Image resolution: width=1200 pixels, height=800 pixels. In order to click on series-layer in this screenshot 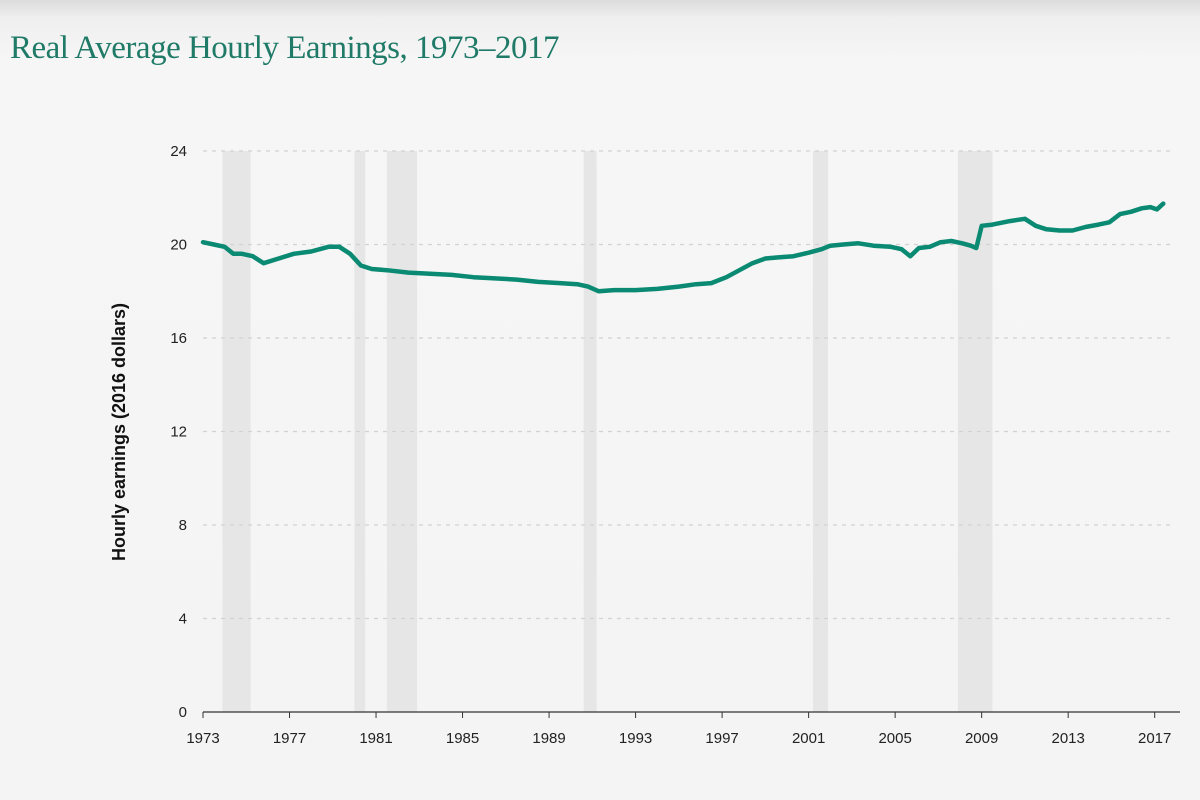, I will do `click(683, 247)`.